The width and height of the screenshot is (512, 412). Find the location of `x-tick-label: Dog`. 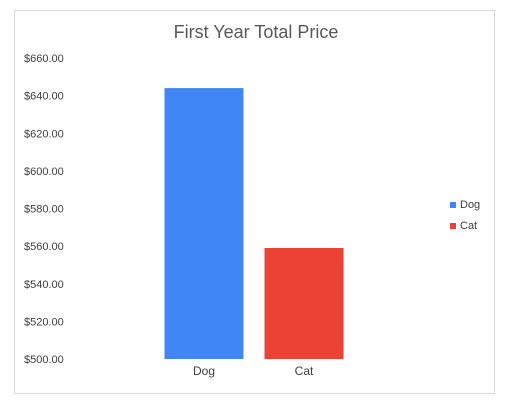

x-tick-label: Dog is located at coordinates (204, 371).